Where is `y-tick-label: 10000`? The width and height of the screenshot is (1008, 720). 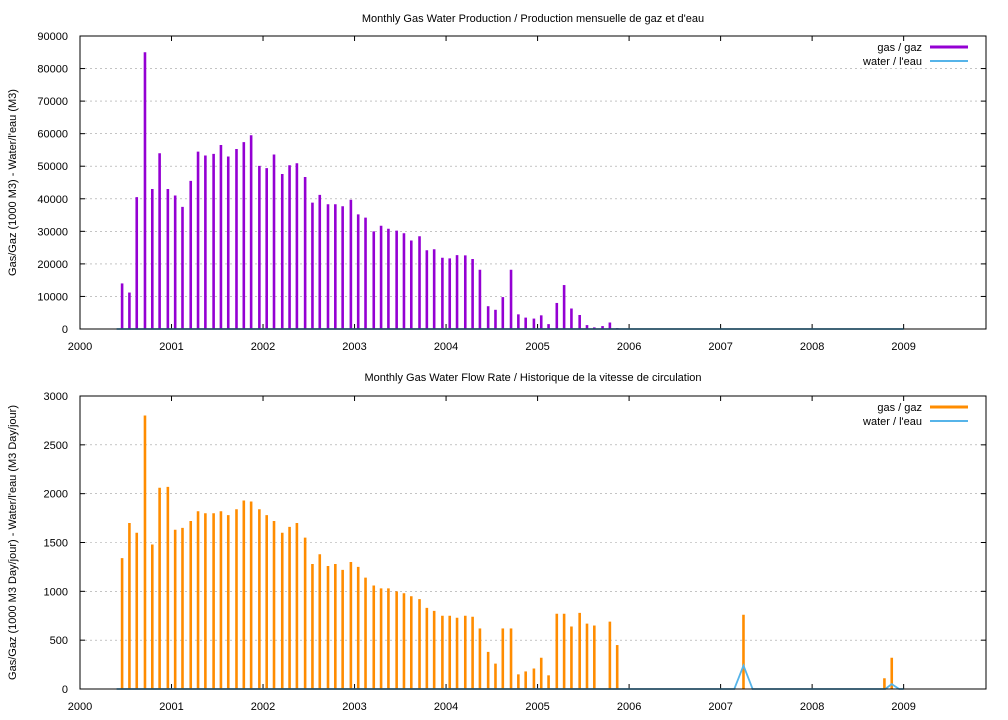
y-tick-label: 10000 is located at coordinates (52, 297).